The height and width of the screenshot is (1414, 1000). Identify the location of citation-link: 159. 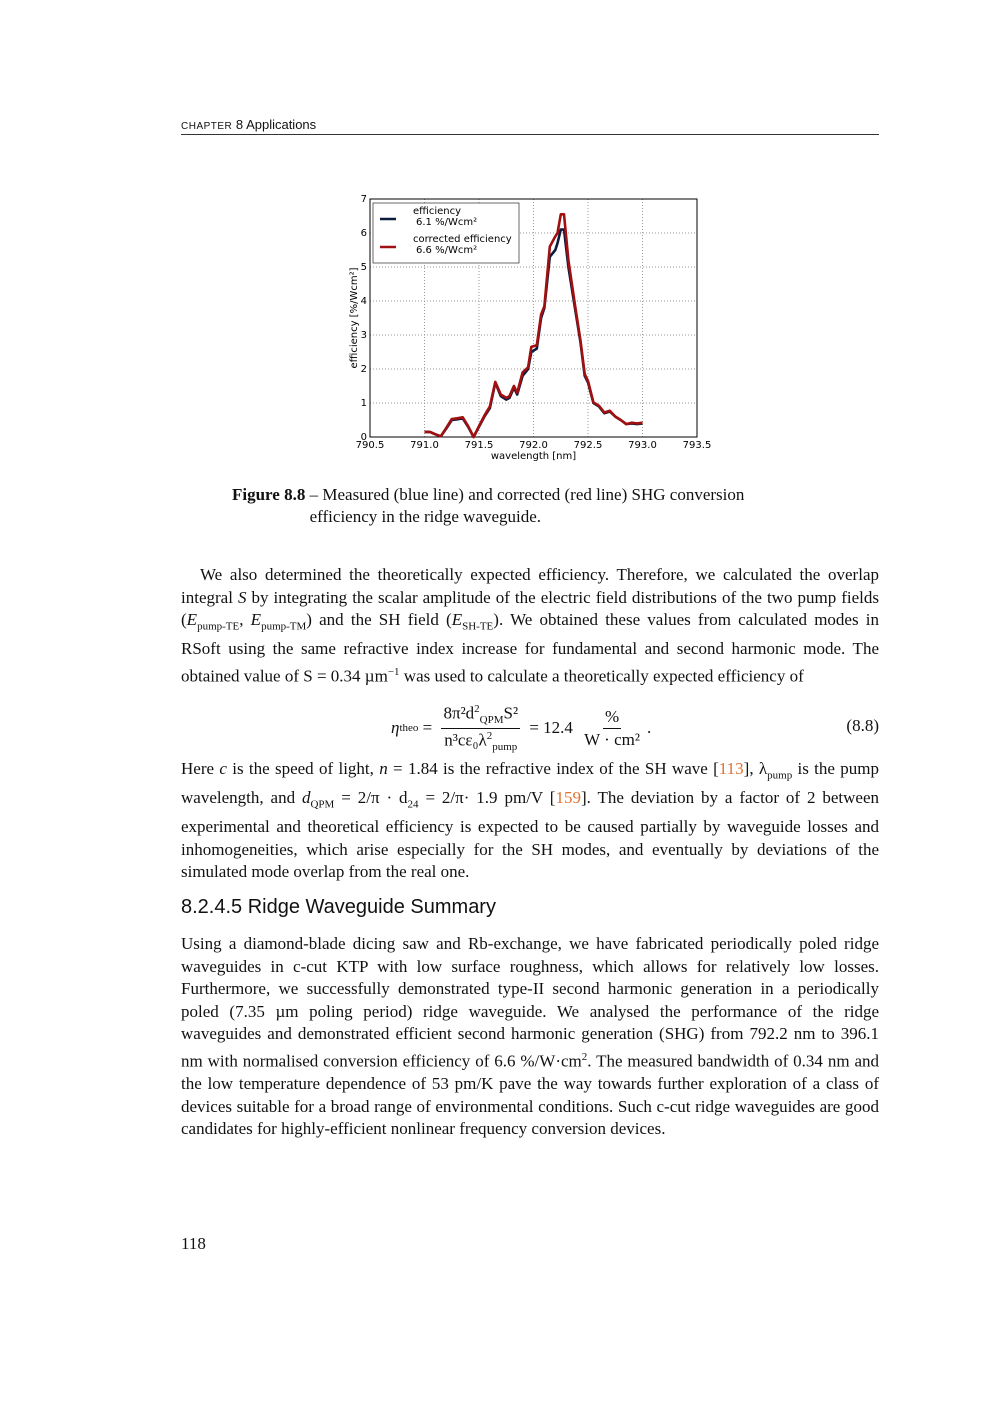
(568, 797).